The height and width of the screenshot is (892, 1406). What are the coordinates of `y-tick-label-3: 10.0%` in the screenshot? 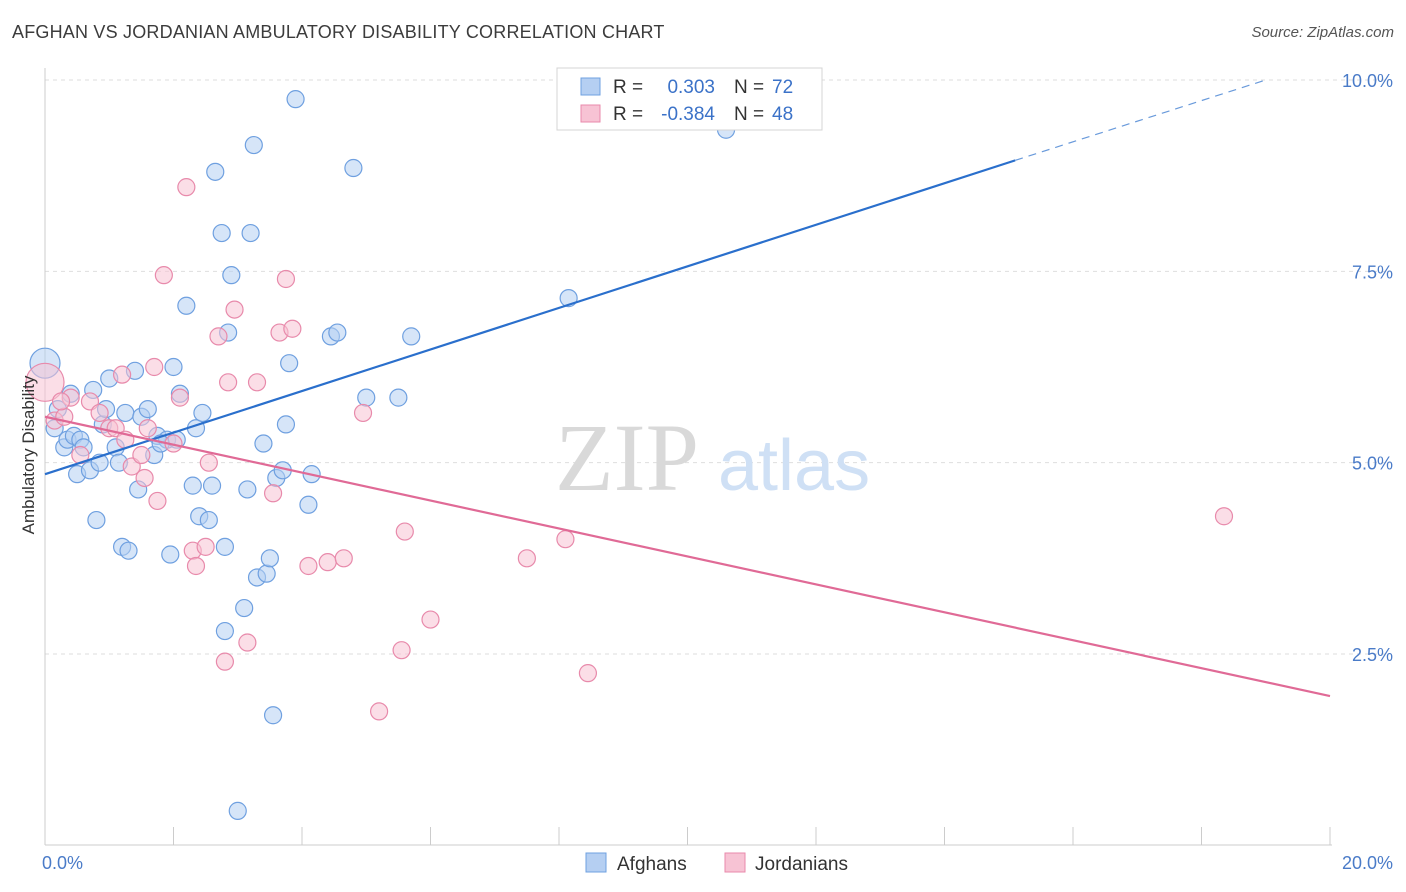 It's located at (1367, 81).